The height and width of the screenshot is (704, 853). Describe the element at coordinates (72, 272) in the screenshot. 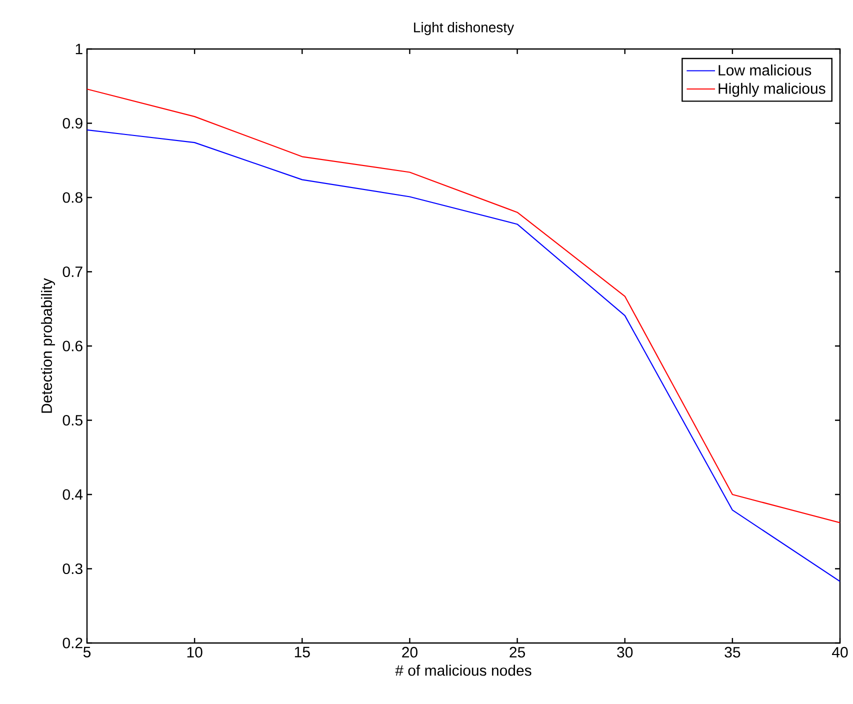

I see `y-tick-label: 0.7` at that location.